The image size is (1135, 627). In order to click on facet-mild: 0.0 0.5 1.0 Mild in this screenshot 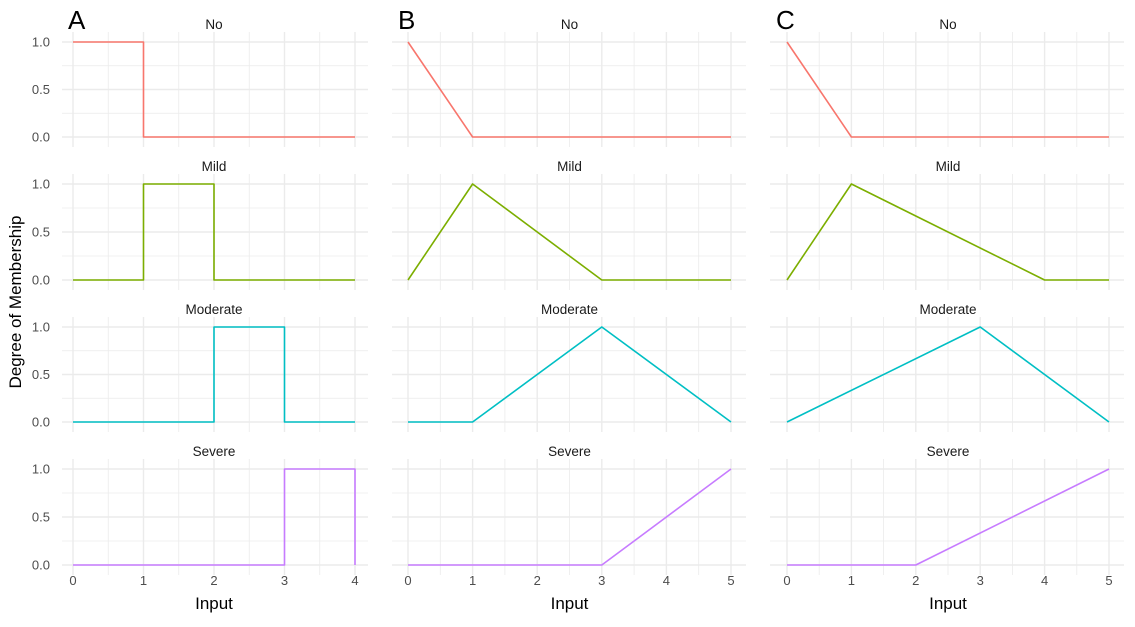, I will do `click(200, 224)`.